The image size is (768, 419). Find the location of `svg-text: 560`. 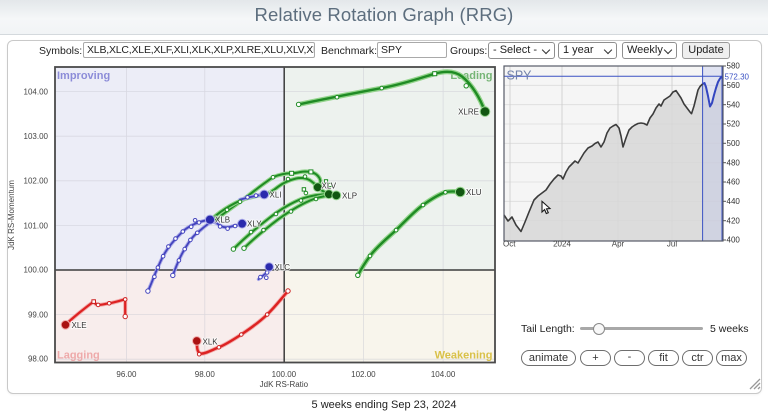

svg-text: 560 is located at coordinates (734, 85).